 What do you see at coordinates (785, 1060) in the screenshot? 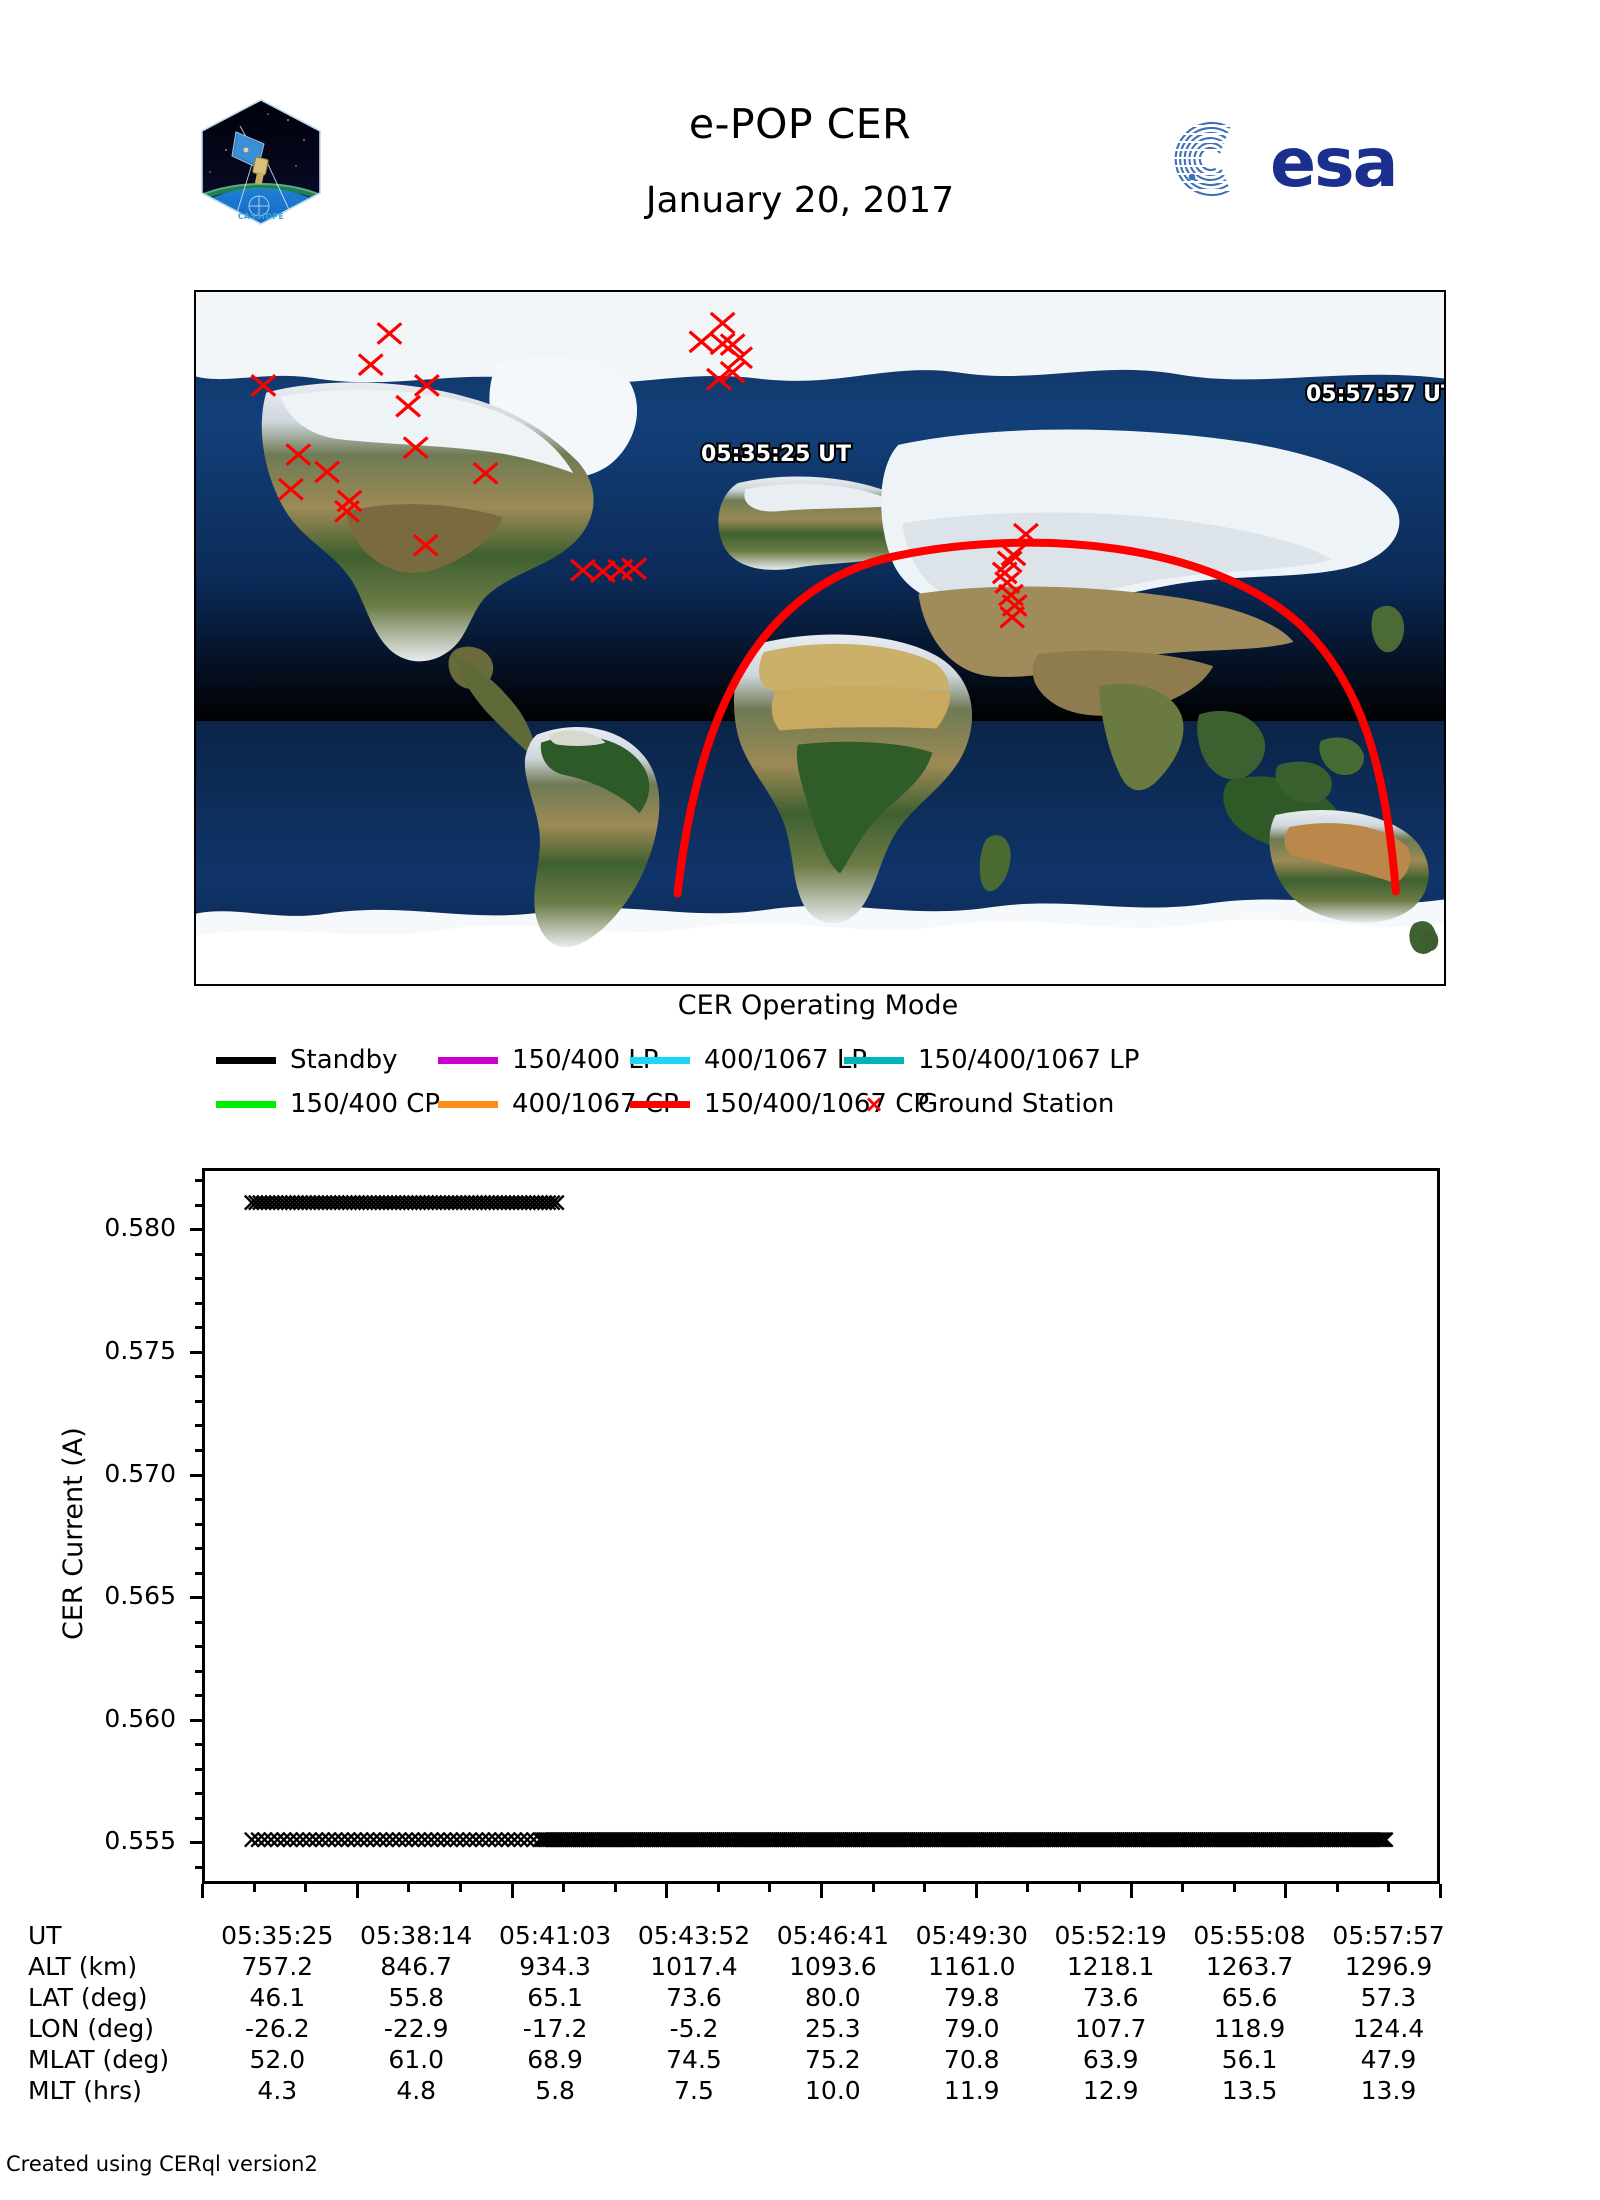
I see `legend-item-label: 400/1067 LP` at bounding box center [785, 1060].